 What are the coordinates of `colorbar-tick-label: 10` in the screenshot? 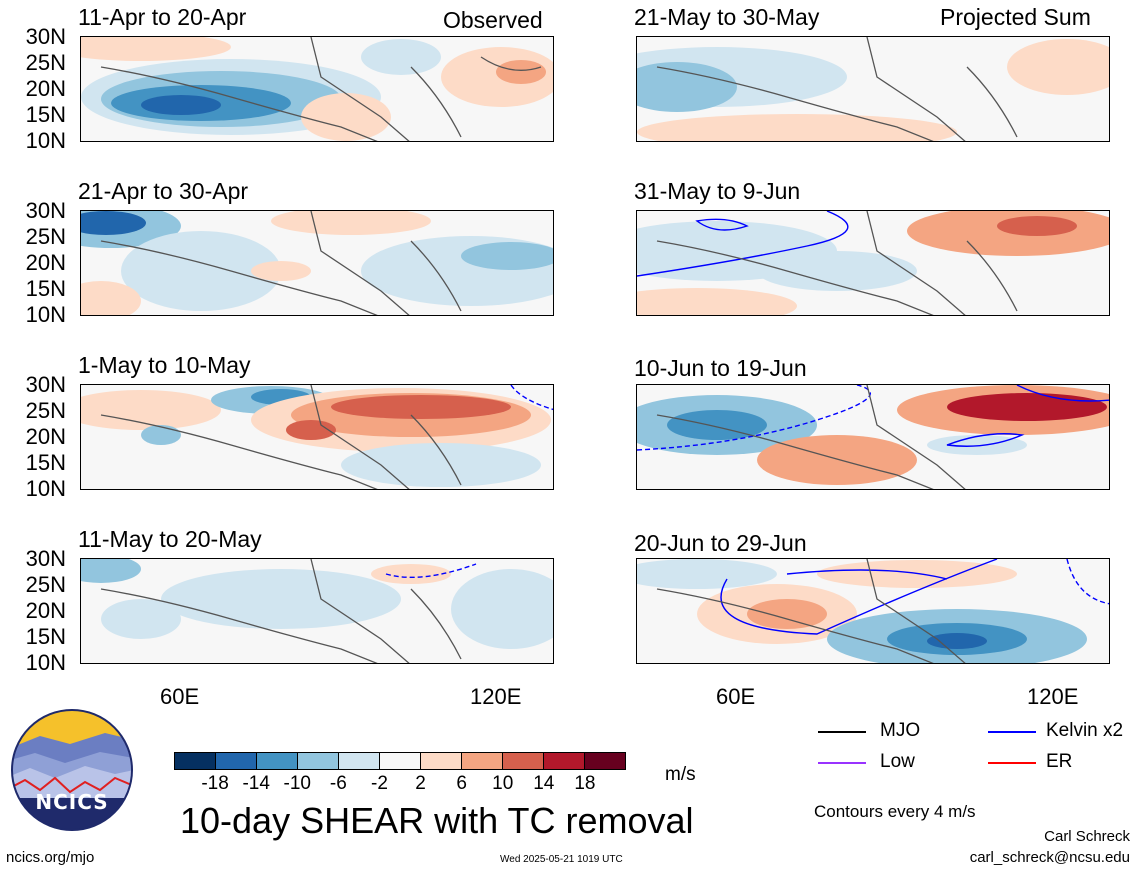 It's located at (503, 783).